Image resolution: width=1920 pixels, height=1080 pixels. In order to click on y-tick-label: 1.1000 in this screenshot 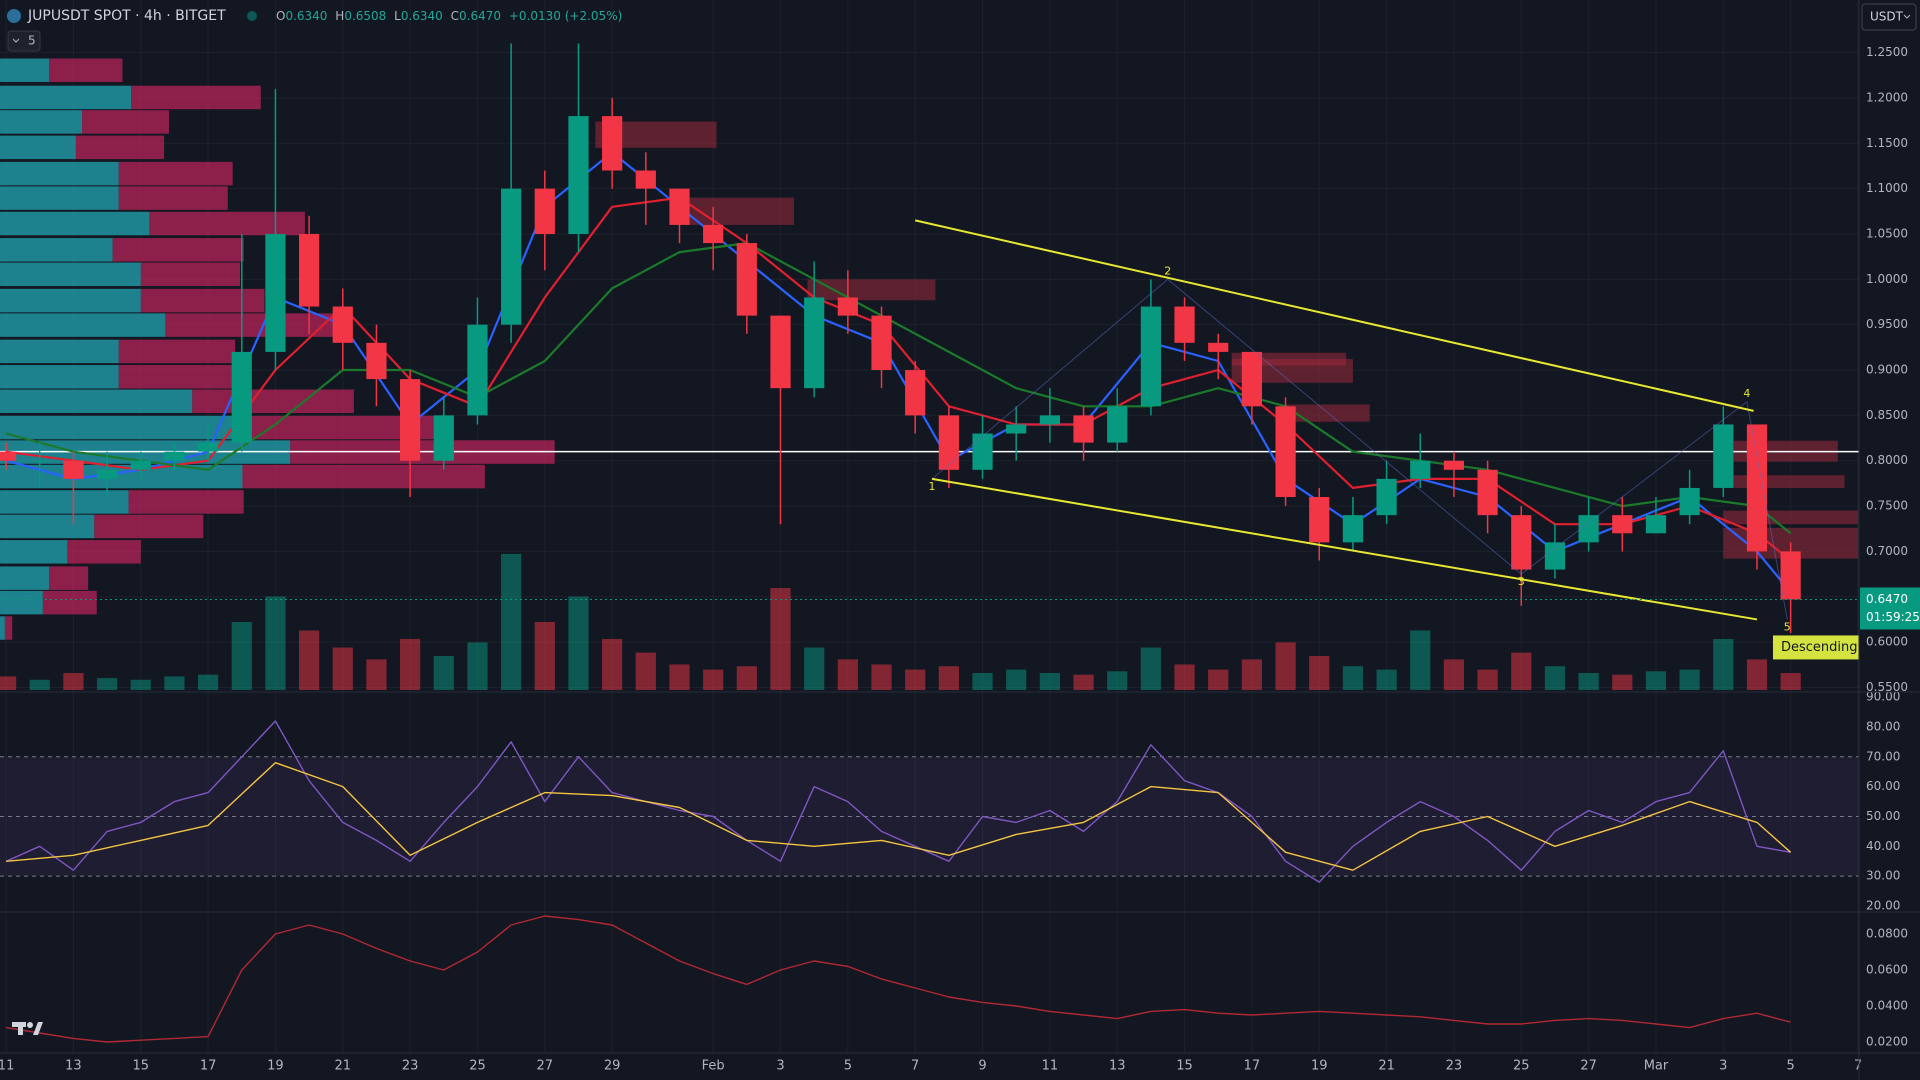, I will do `click(1887, 188)`.